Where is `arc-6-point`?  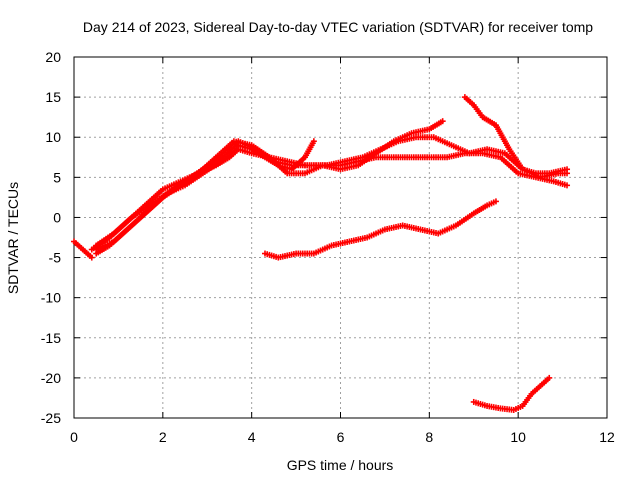 arc-6-point is located at coordinates (495, 201).